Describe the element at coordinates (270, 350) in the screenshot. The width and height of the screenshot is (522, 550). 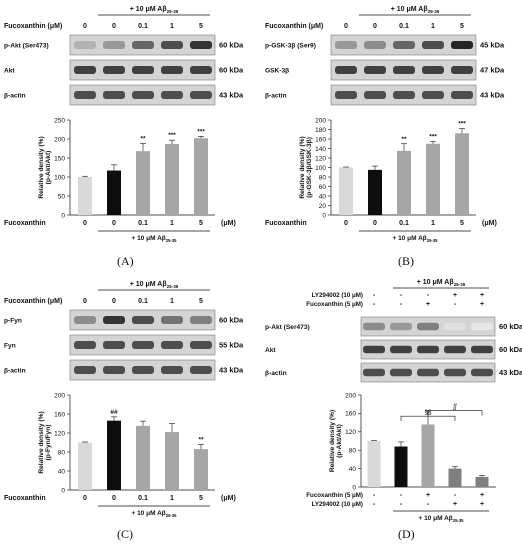
I see `blot-name: Akt` at that location.